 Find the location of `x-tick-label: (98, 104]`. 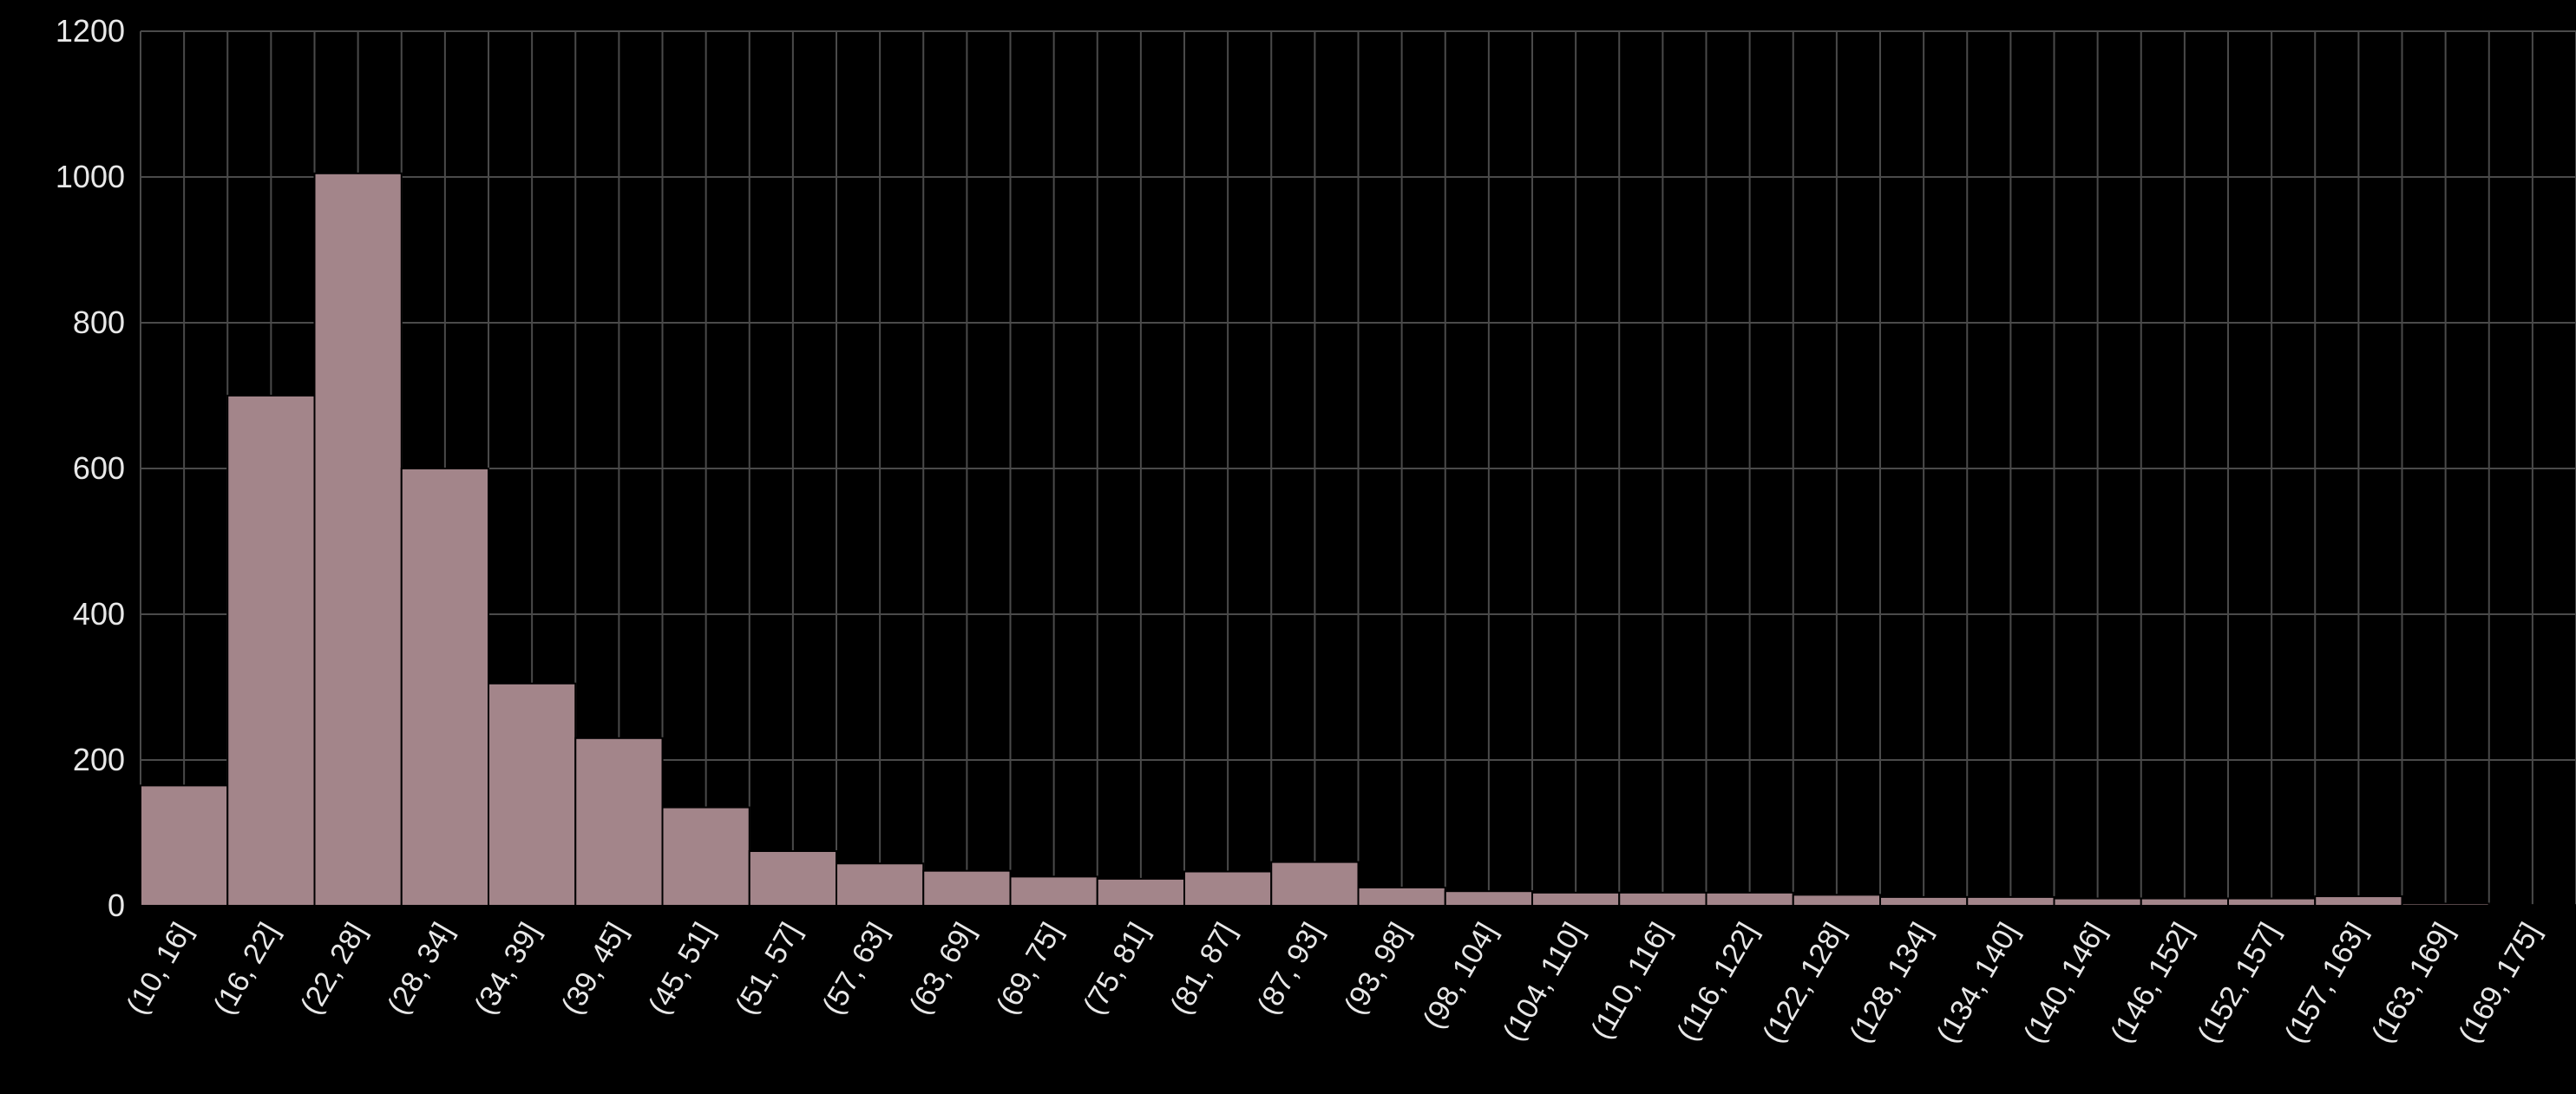

x-tick-label: (98, 104] is located at coordinates (1460, 975).